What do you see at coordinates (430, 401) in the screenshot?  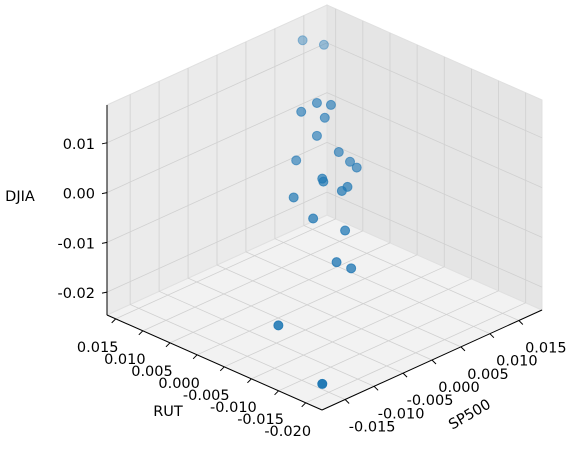 I see `x-tick-label: -0.005` at bounding box center [430, 401].